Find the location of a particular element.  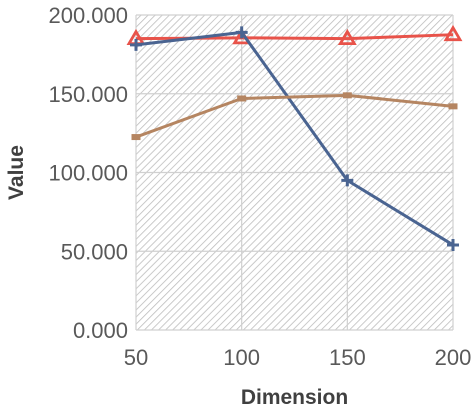

series-3-line is located at coordinates (294, 116).